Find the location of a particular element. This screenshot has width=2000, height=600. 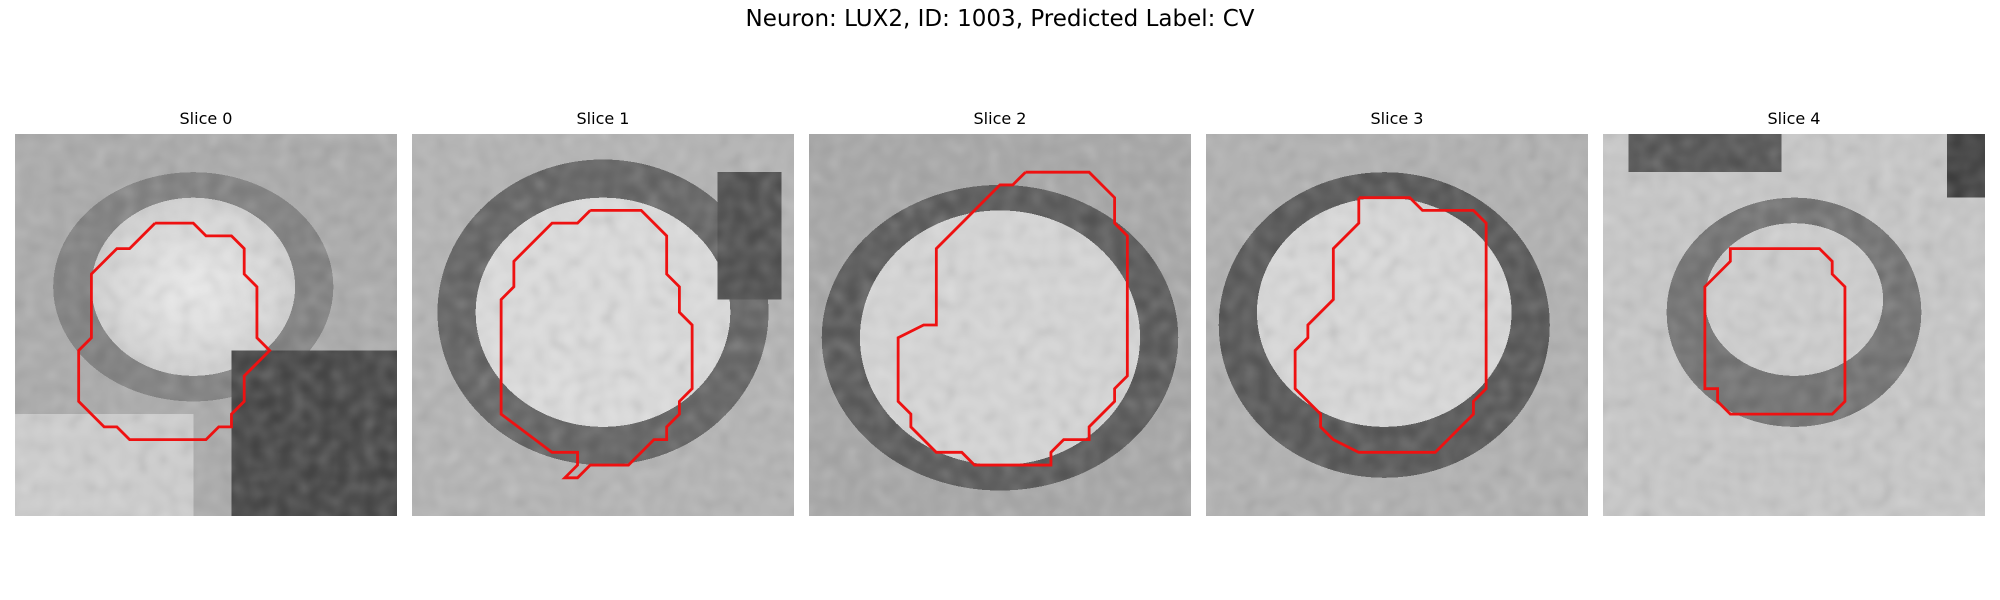

slice-1-title: Slice 1 is located at coordinates (603, 118).